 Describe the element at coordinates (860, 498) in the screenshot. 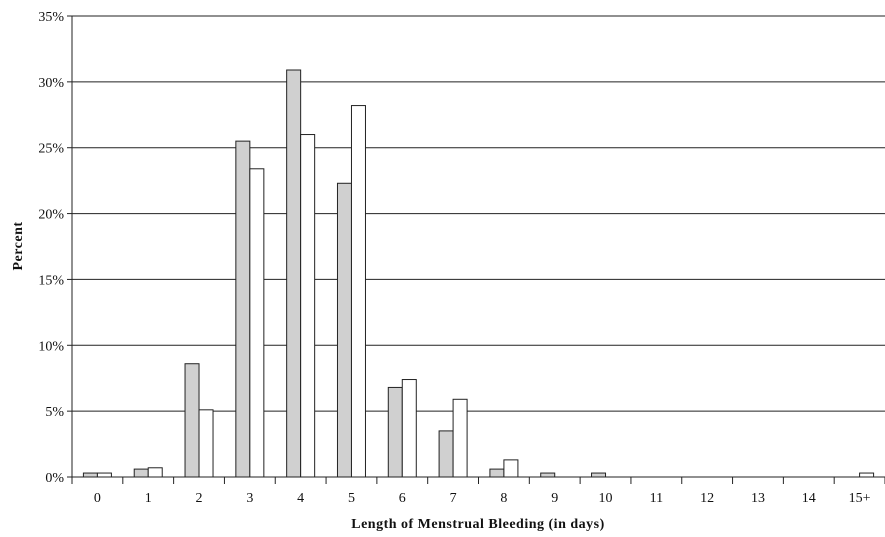

I see `x-tick-label: 15+` at that location.